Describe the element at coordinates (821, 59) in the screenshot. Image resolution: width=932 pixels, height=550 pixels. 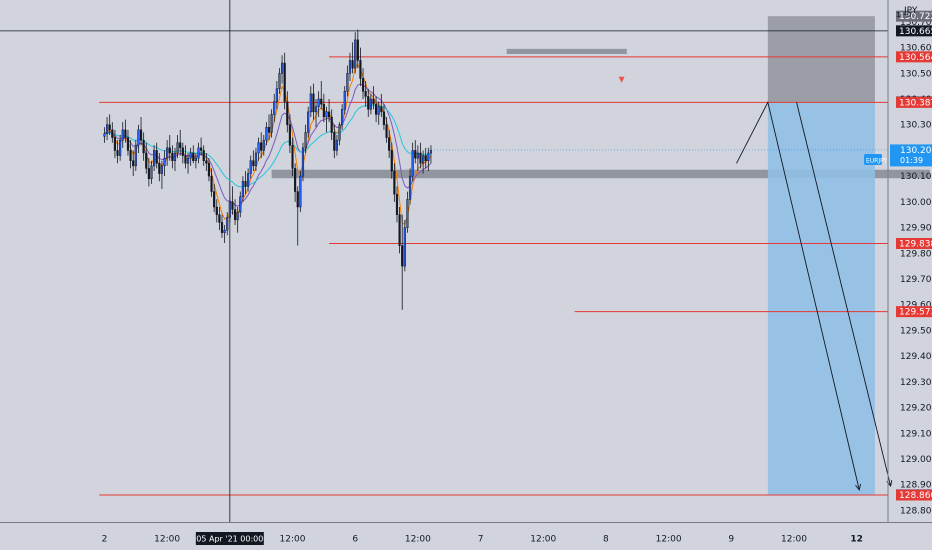
I see `stop-zone` at that location.